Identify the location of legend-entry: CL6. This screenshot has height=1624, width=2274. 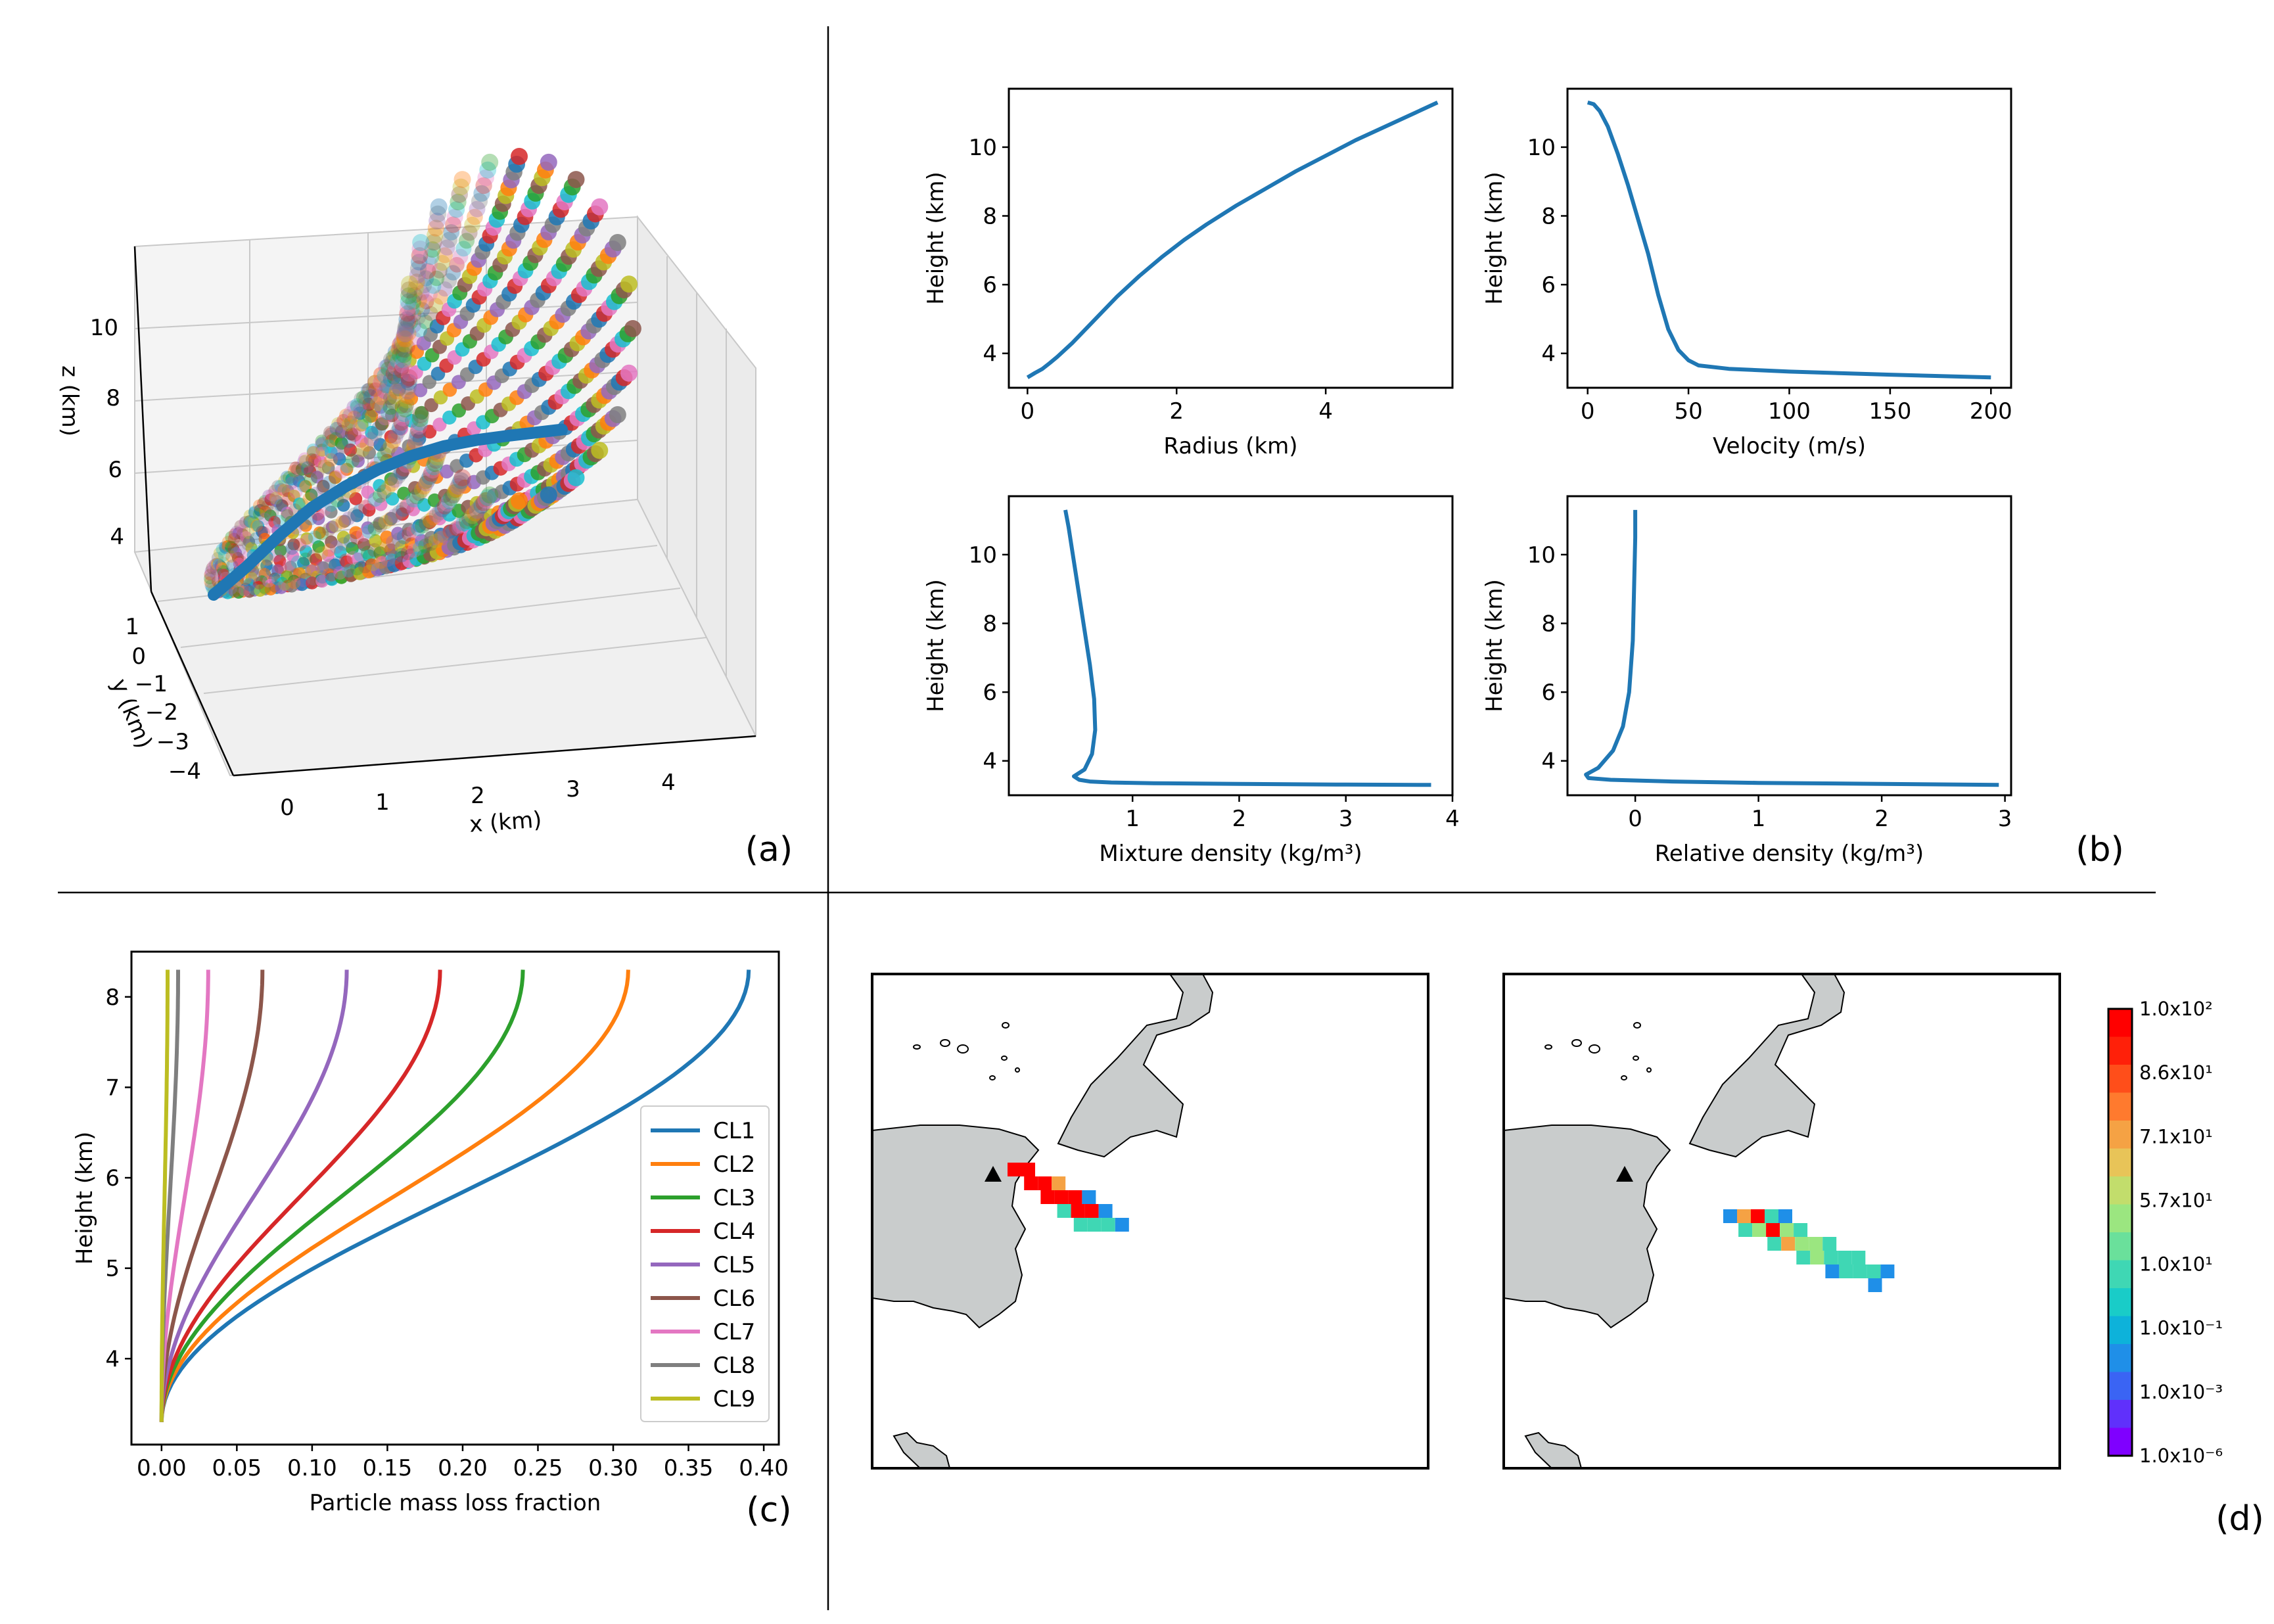
(734, 1299).